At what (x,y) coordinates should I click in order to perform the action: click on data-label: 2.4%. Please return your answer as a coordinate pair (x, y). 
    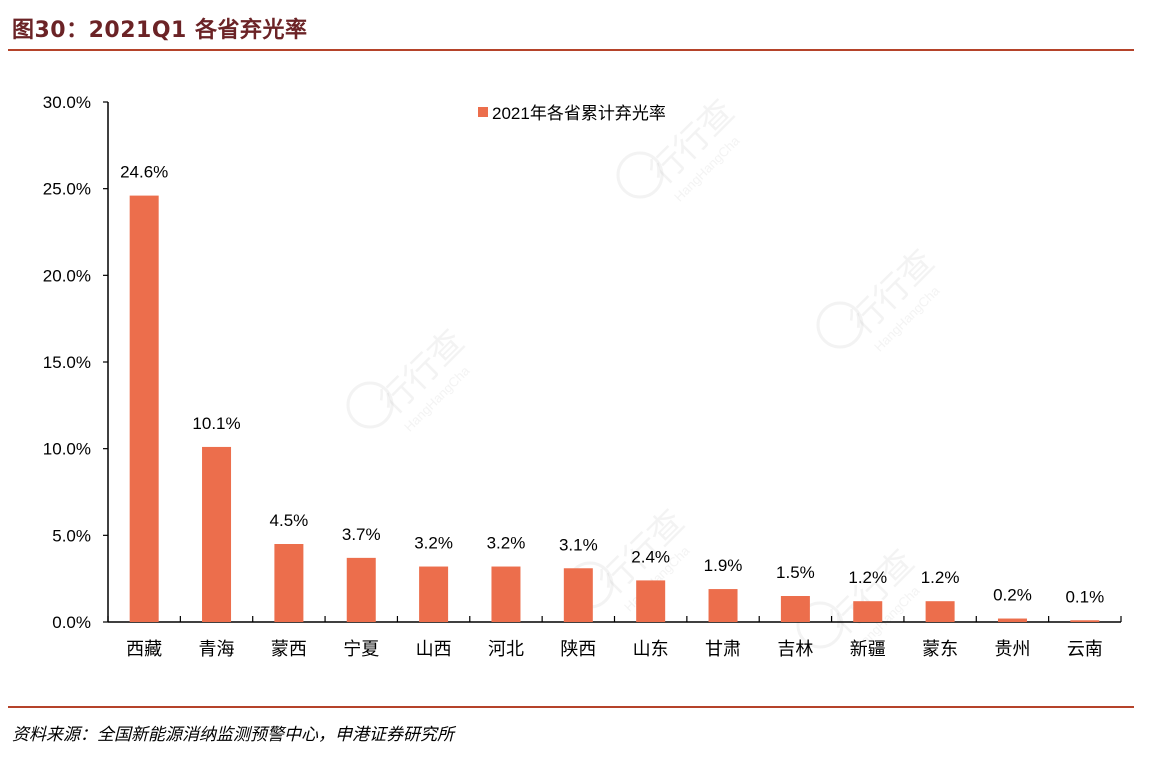
    Looking at the image, I should click on (650, 556).